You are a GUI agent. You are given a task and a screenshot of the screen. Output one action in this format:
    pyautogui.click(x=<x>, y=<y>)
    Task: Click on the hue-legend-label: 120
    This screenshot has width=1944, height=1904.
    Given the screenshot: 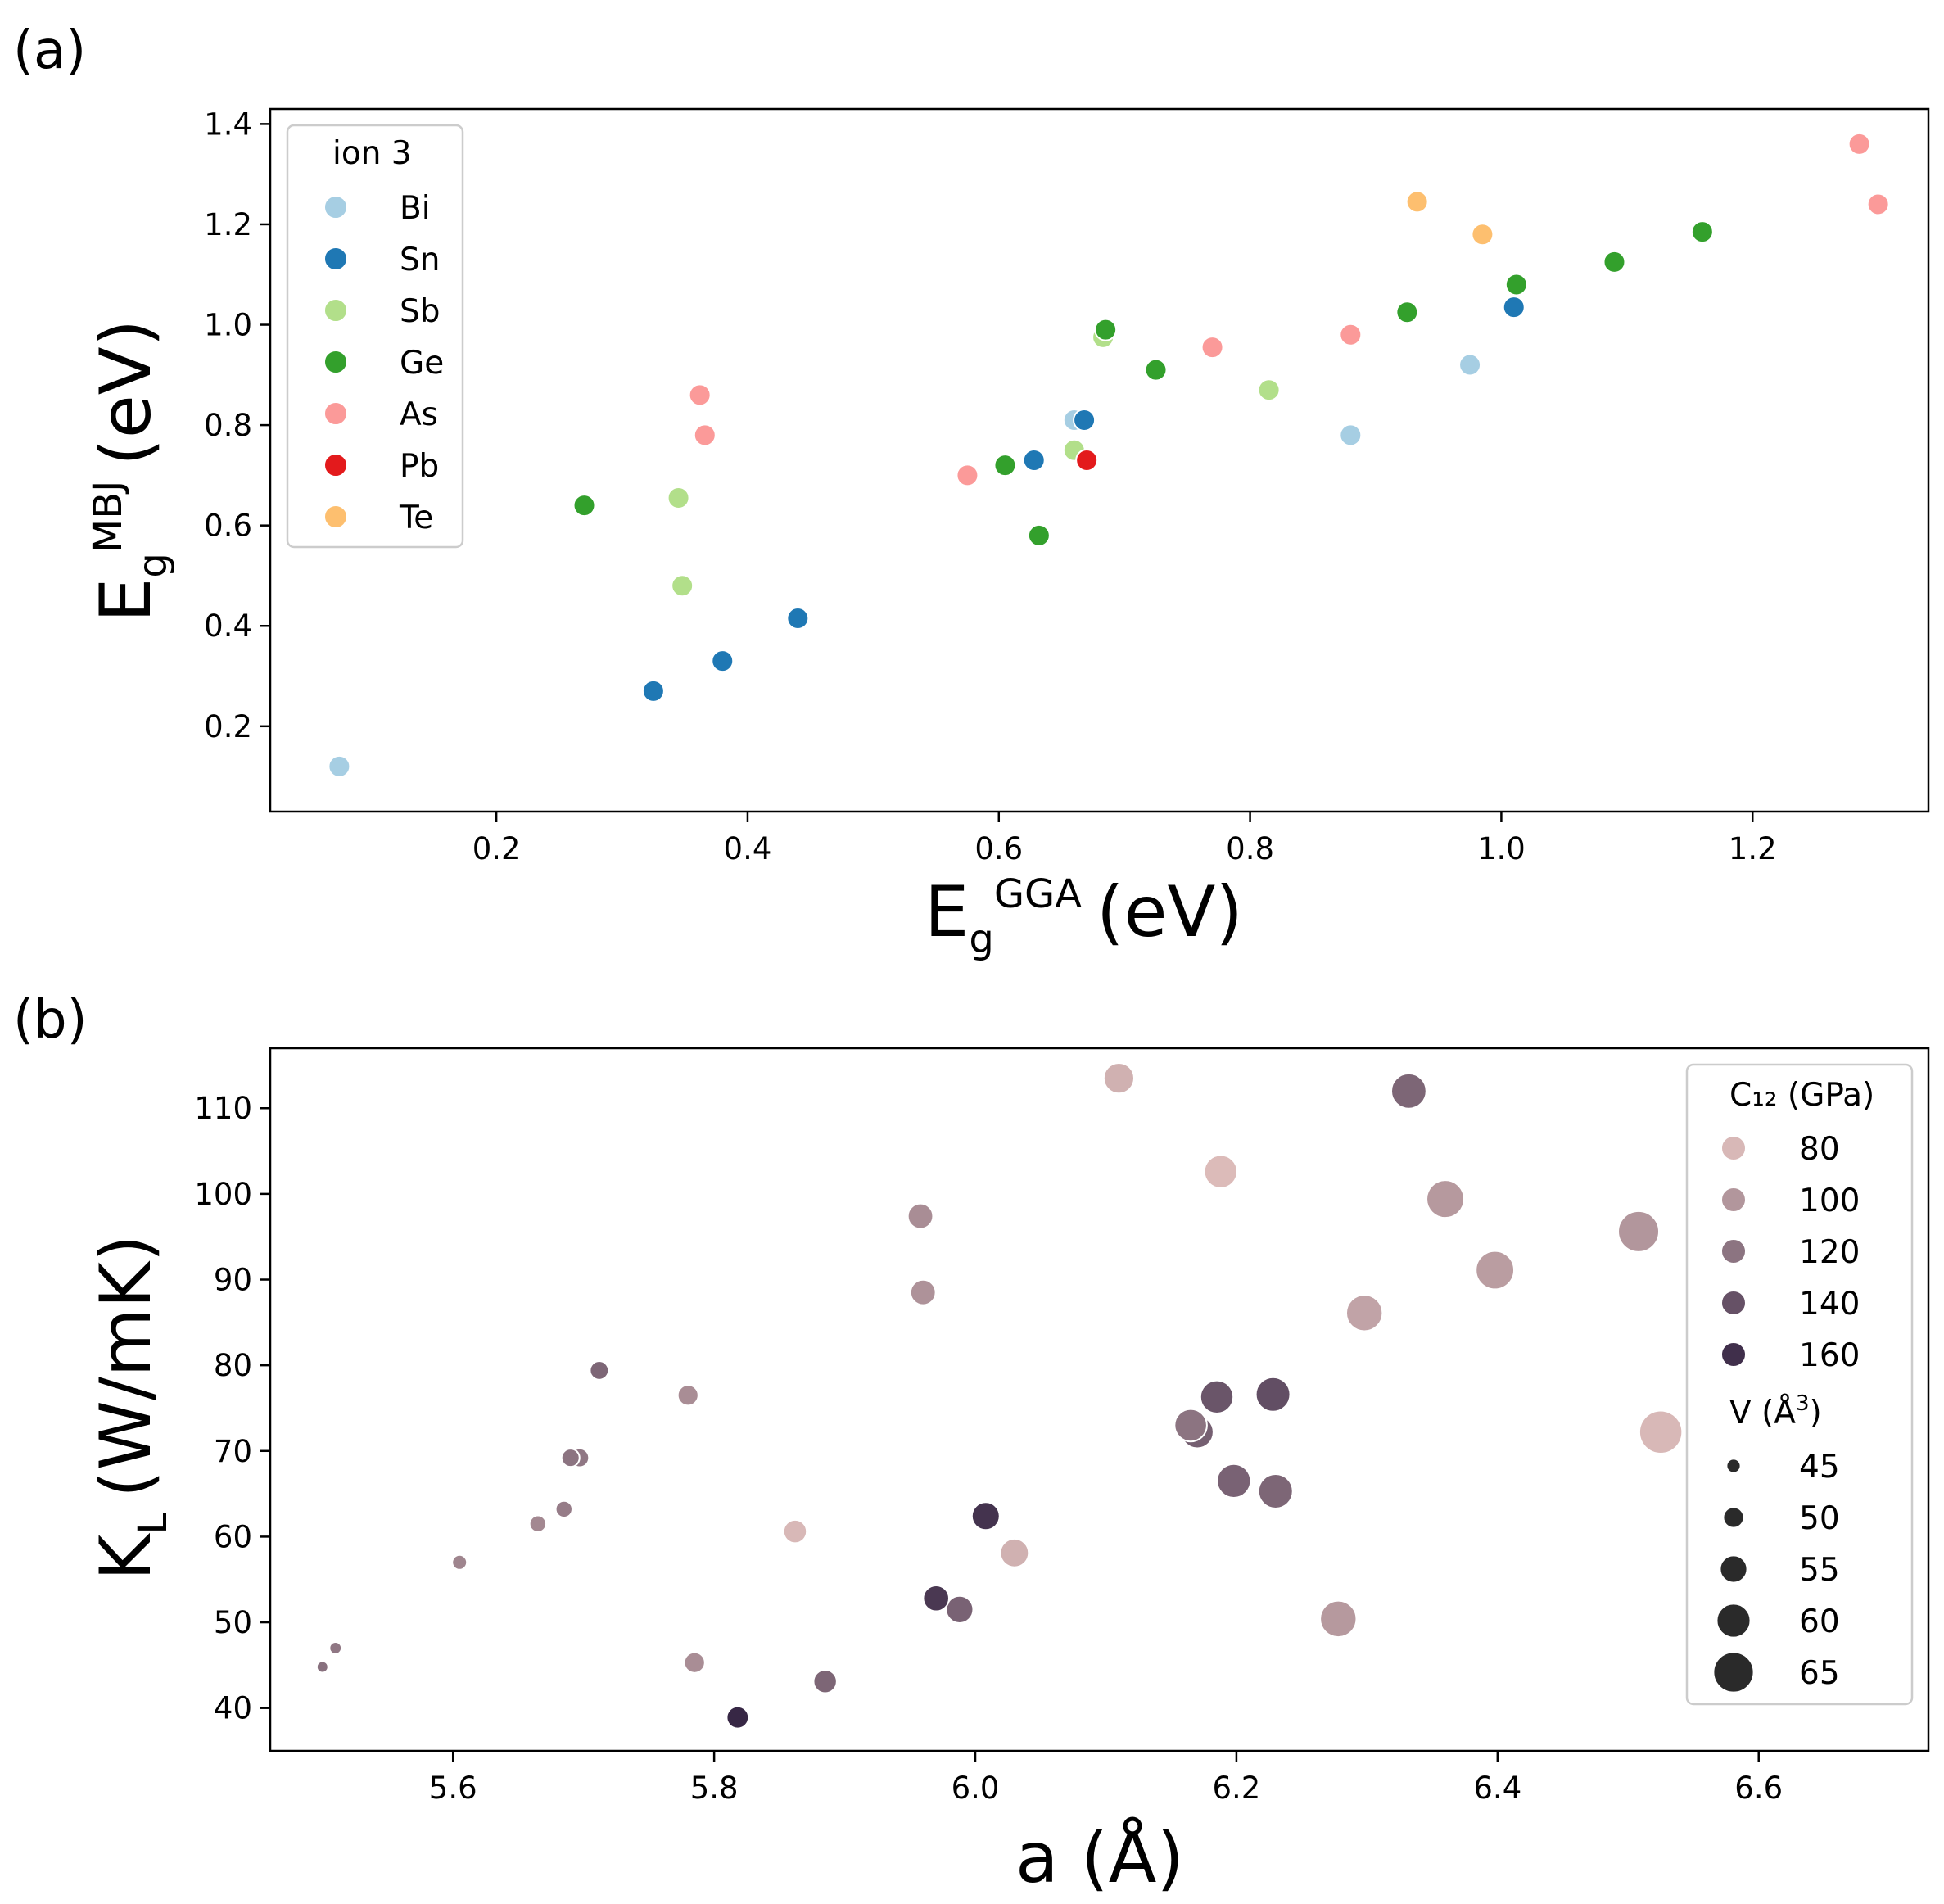 What is the action you would take?
    pyautogui.click(x=1830, y=1253)
    